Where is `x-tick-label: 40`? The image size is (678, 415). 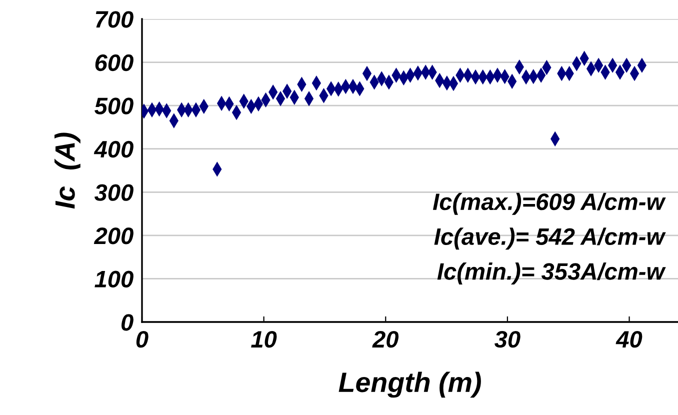 x-tick-label: 40 is located at coordinates (629, 339).